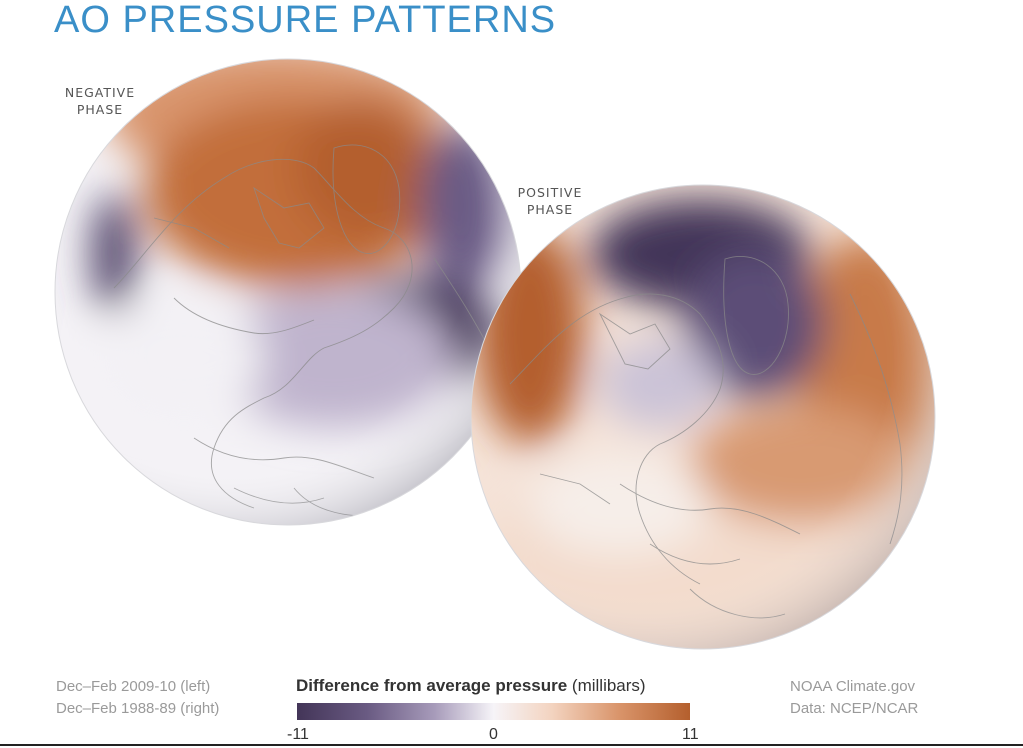  What do you see at coordinates (511, 745) in the screenshot?
I see `bottom-divider` at bounding box center [511, 745].